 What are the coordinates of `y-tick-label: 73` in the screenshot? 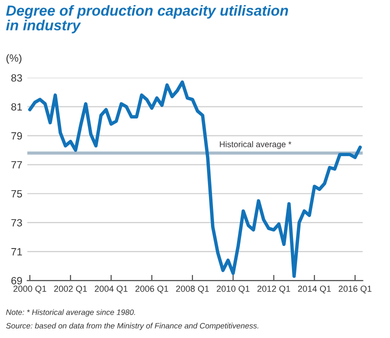 It's located at (16, 222).